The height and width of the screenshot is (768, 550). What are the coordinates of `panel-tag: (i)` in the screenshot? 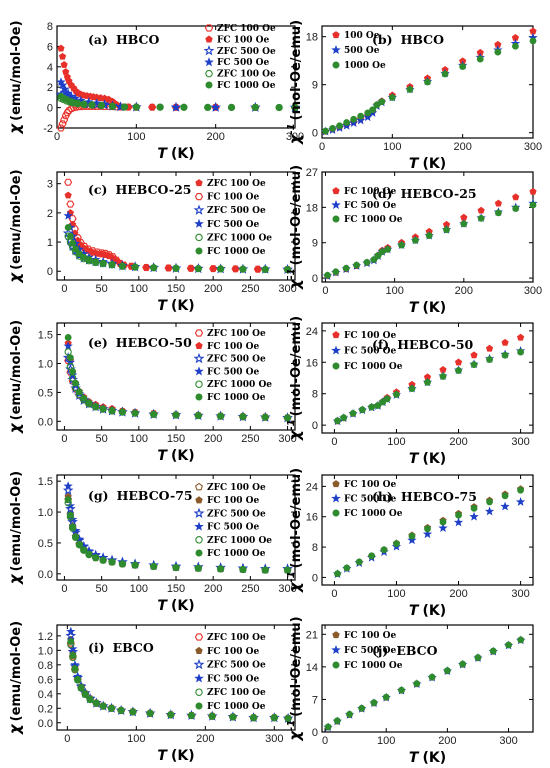 It's located at (96, 647).